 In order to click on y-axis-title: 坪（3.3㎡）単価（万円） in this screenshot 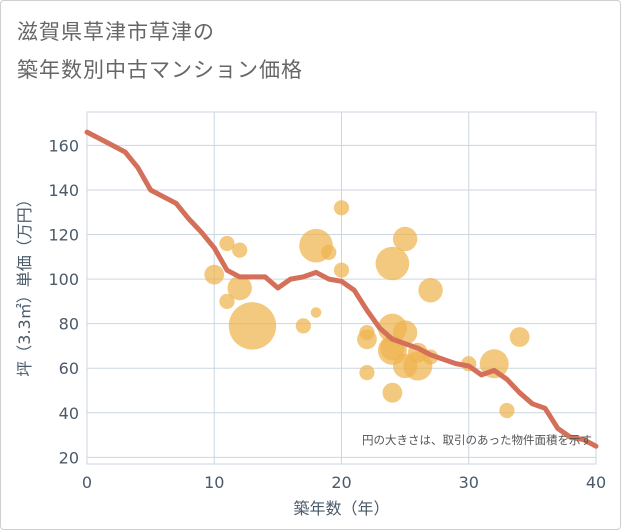, I will do `click(24, 283)`.